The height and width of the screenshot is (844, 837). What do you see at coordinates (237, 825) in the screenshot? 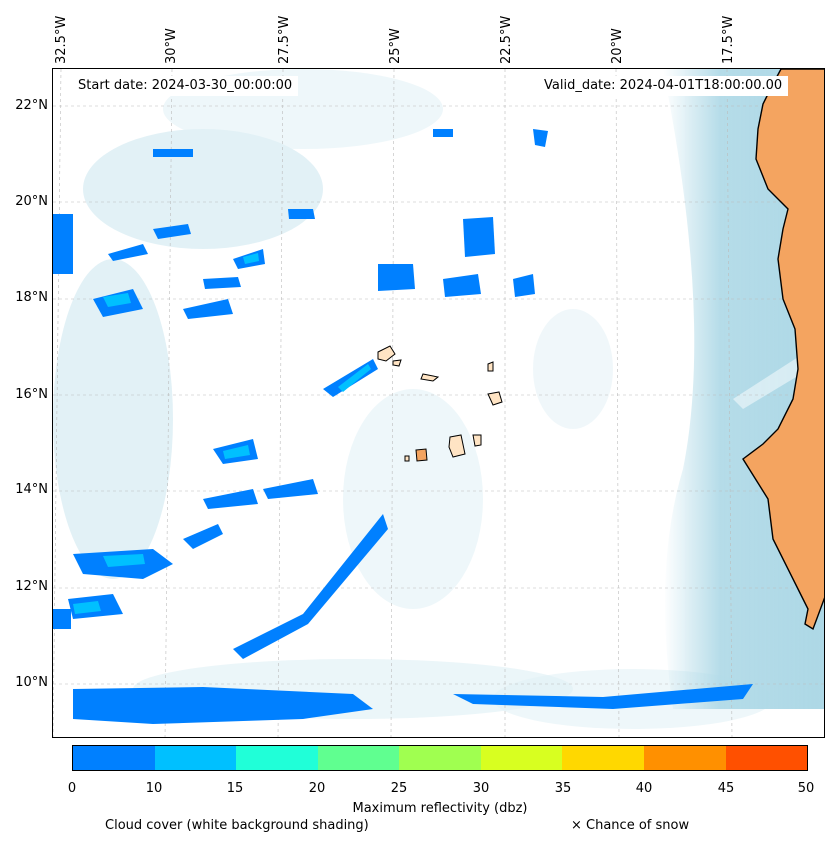
I see `cloud-cover-note: Cloud cover (white background shading)` at bounding box center [237, 825].